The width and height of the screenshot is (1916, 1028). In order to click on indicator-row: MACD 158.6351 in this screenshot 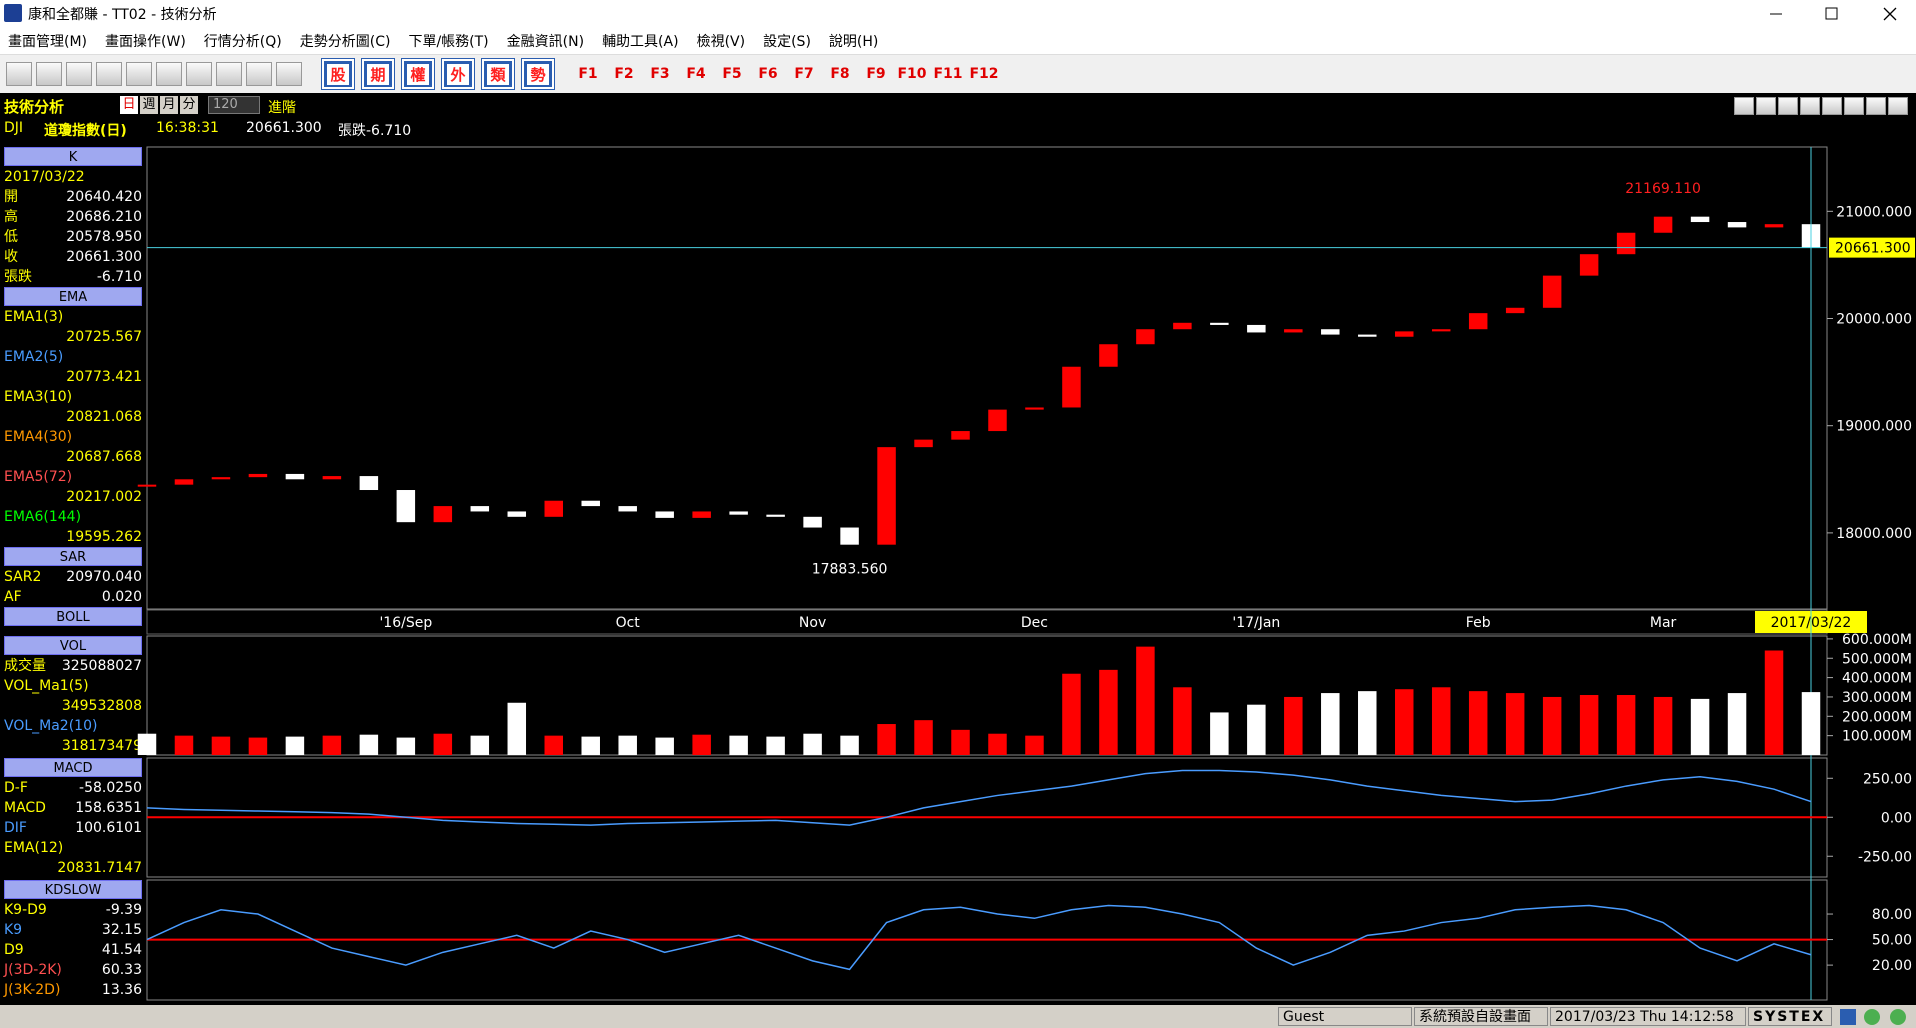, I will do `click(73, 808)`.